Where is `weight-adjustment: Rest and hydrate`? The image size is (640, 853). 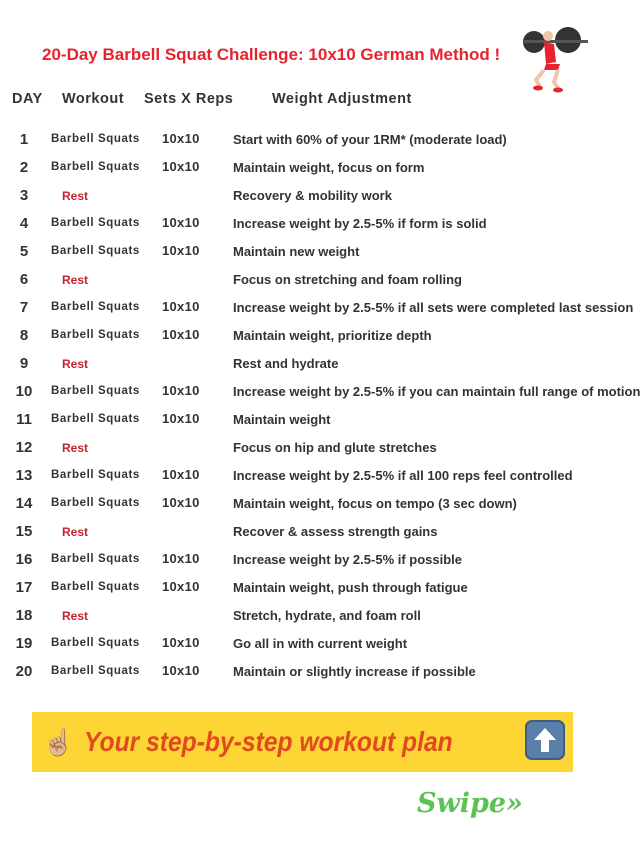 weight-adjustment: Rest and hydrate is located at coordinates (286, 363).